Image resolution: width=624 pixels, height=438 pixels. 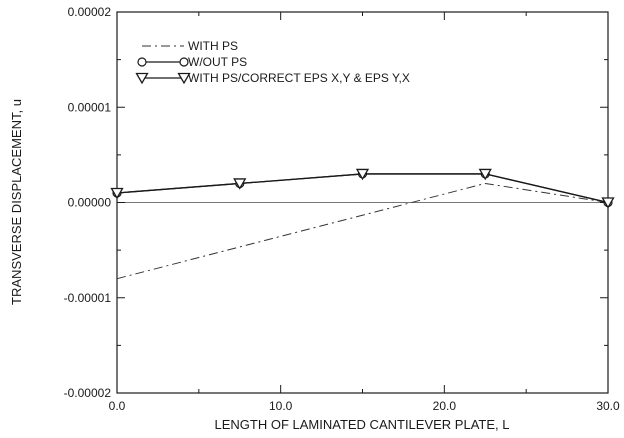 I want to click on x-tick-label: 0.0, so click(x=117, y=406).